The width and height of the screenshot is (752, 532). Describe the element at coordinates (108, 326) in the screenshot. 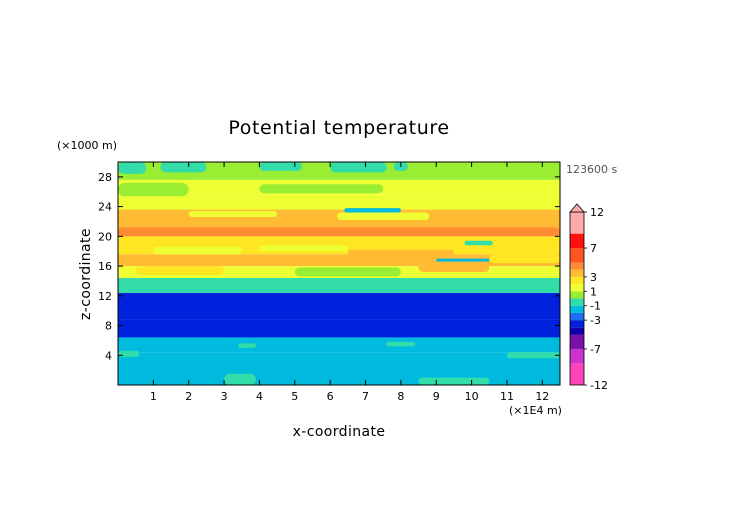

I see `y-tick-label: 8` at that location.